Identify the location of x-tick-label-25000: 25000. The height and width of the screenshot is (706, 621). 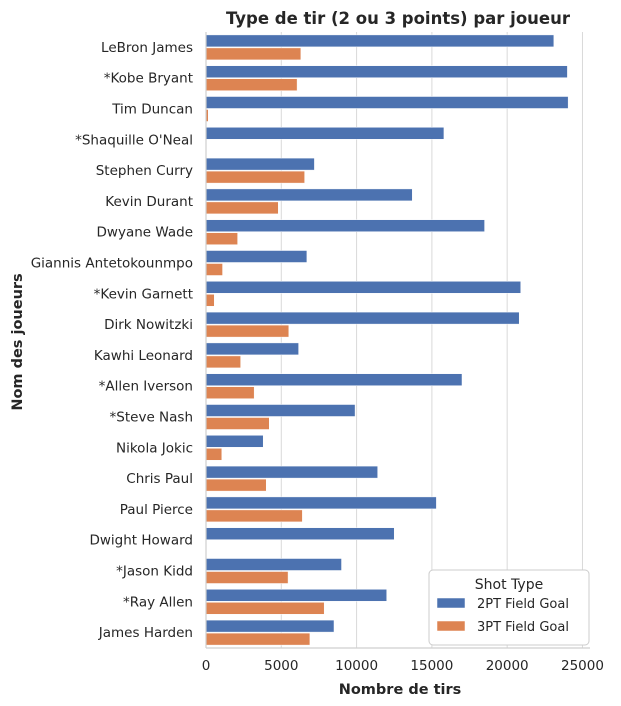
(582, 666).